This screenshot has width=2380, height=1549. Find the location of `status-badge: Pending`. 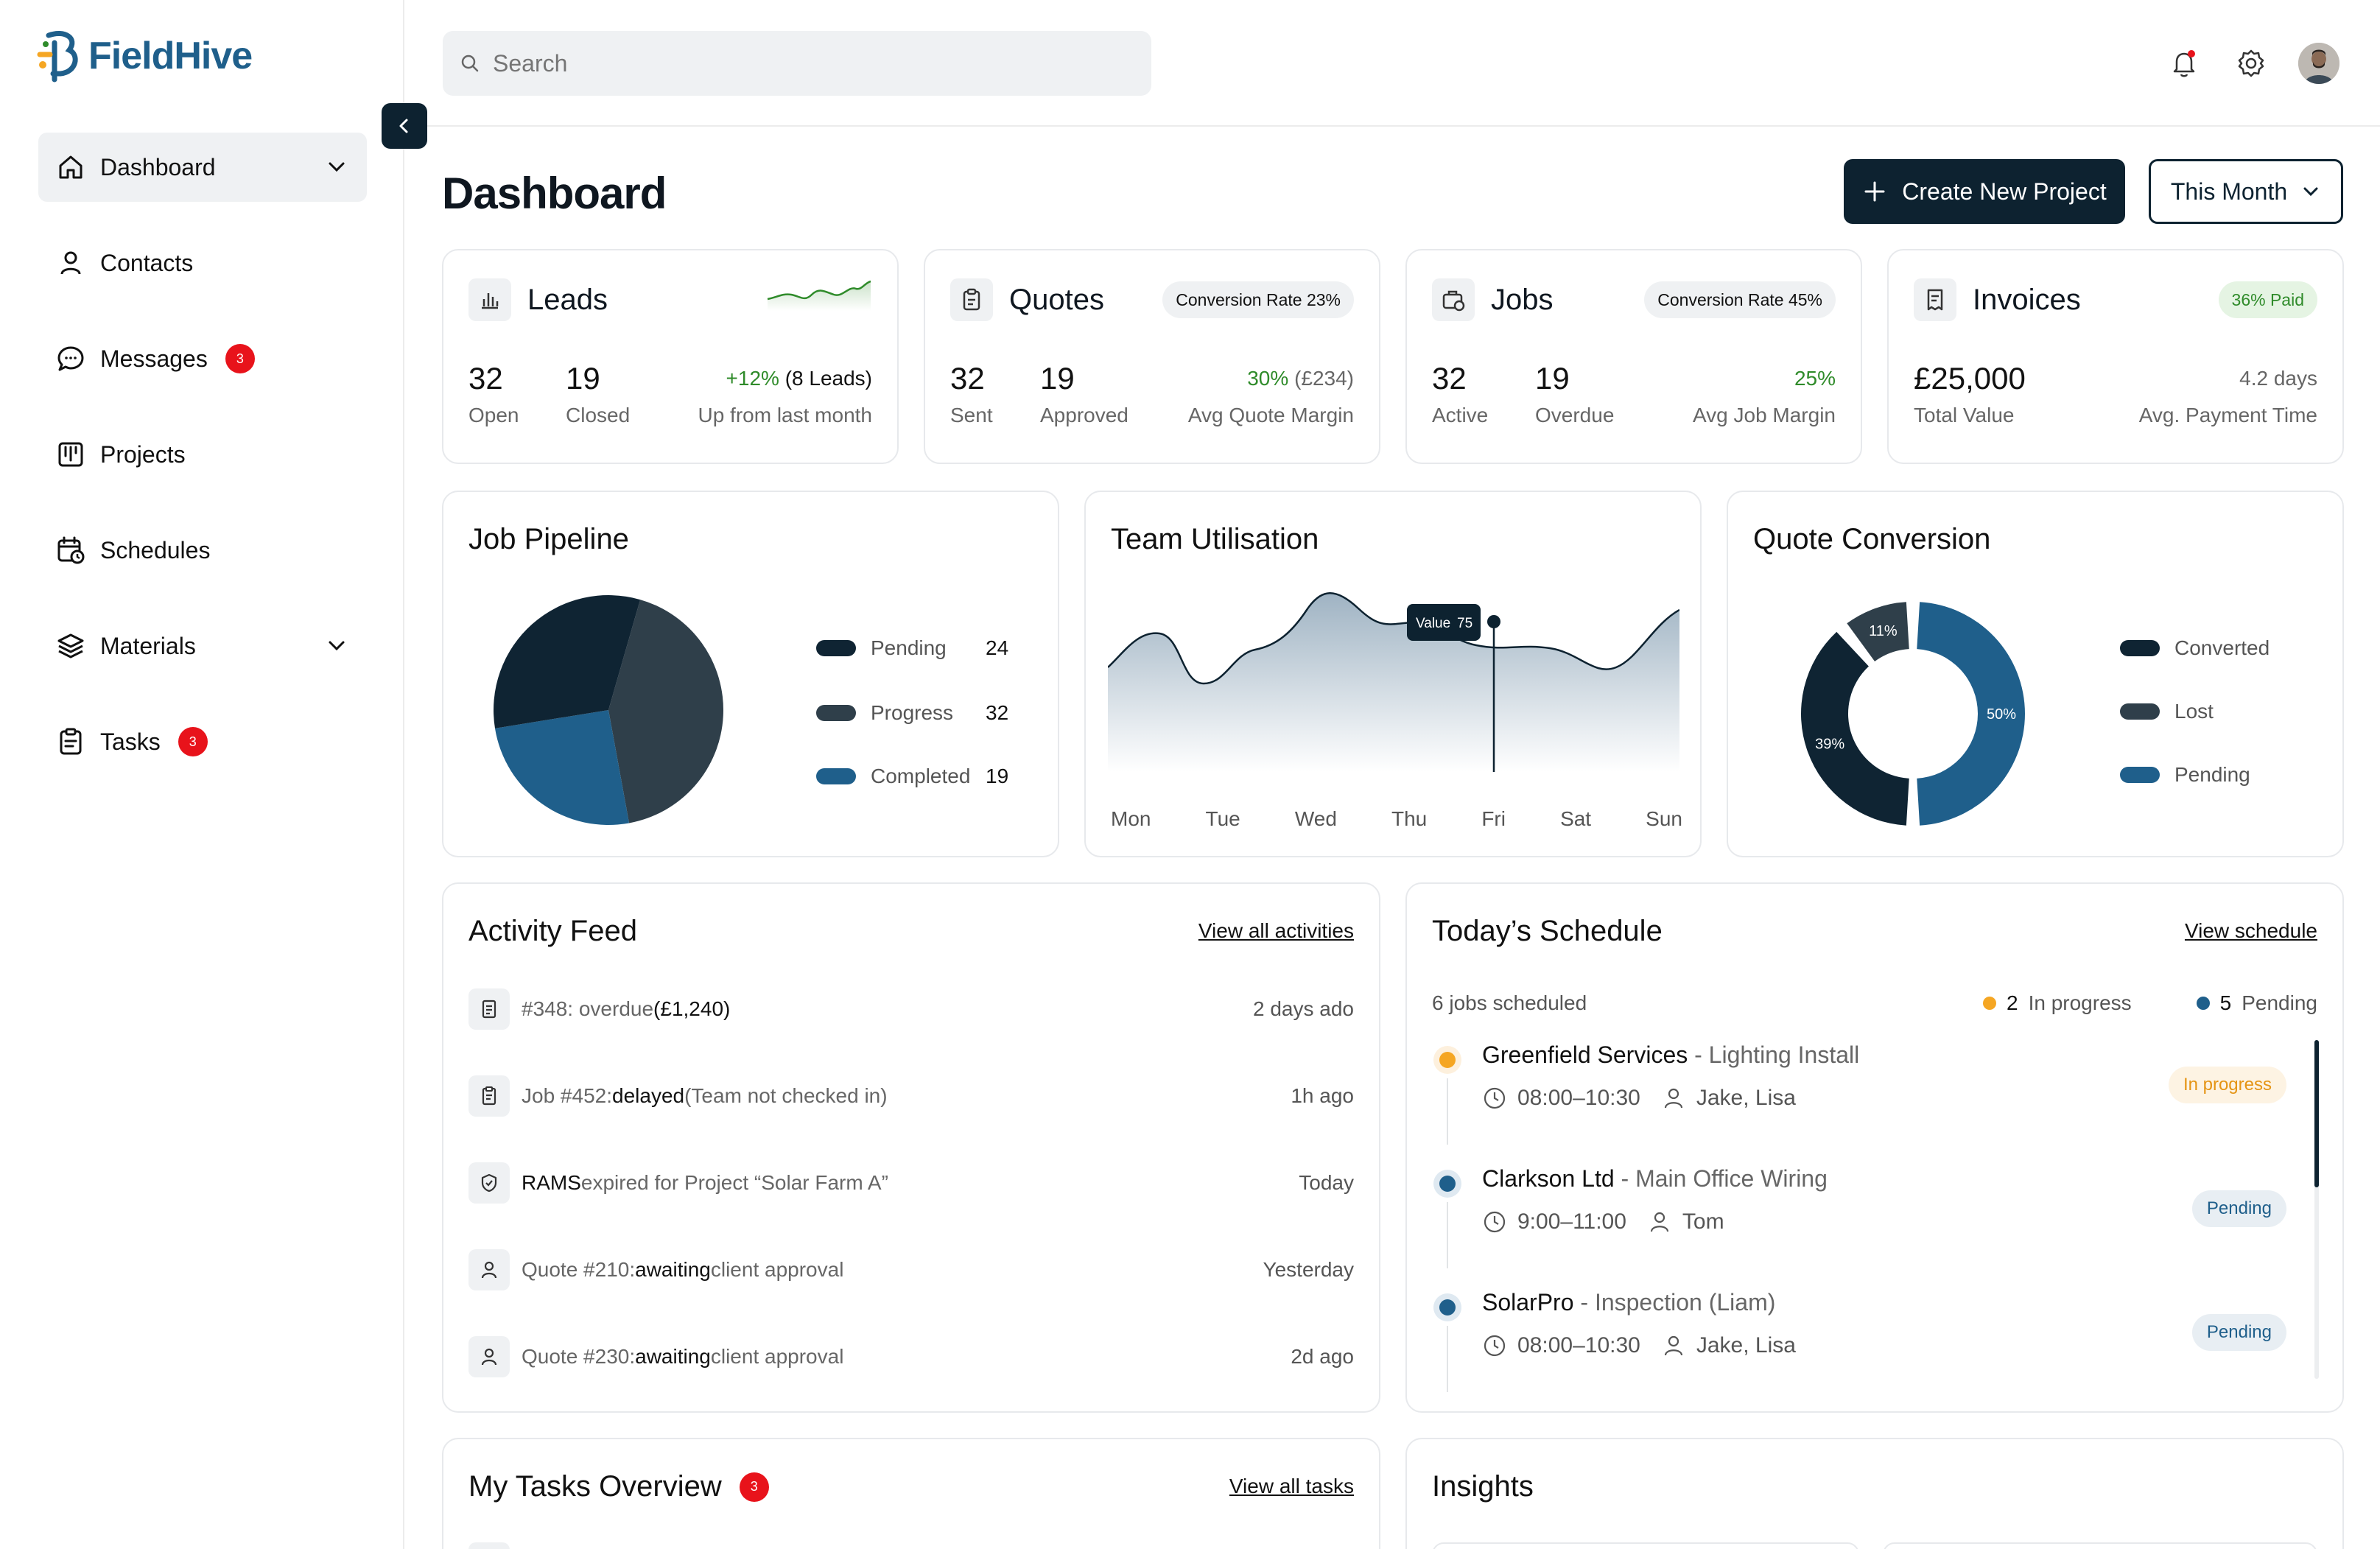

status-badge: Pending is located at coordinates (2238, 1209).